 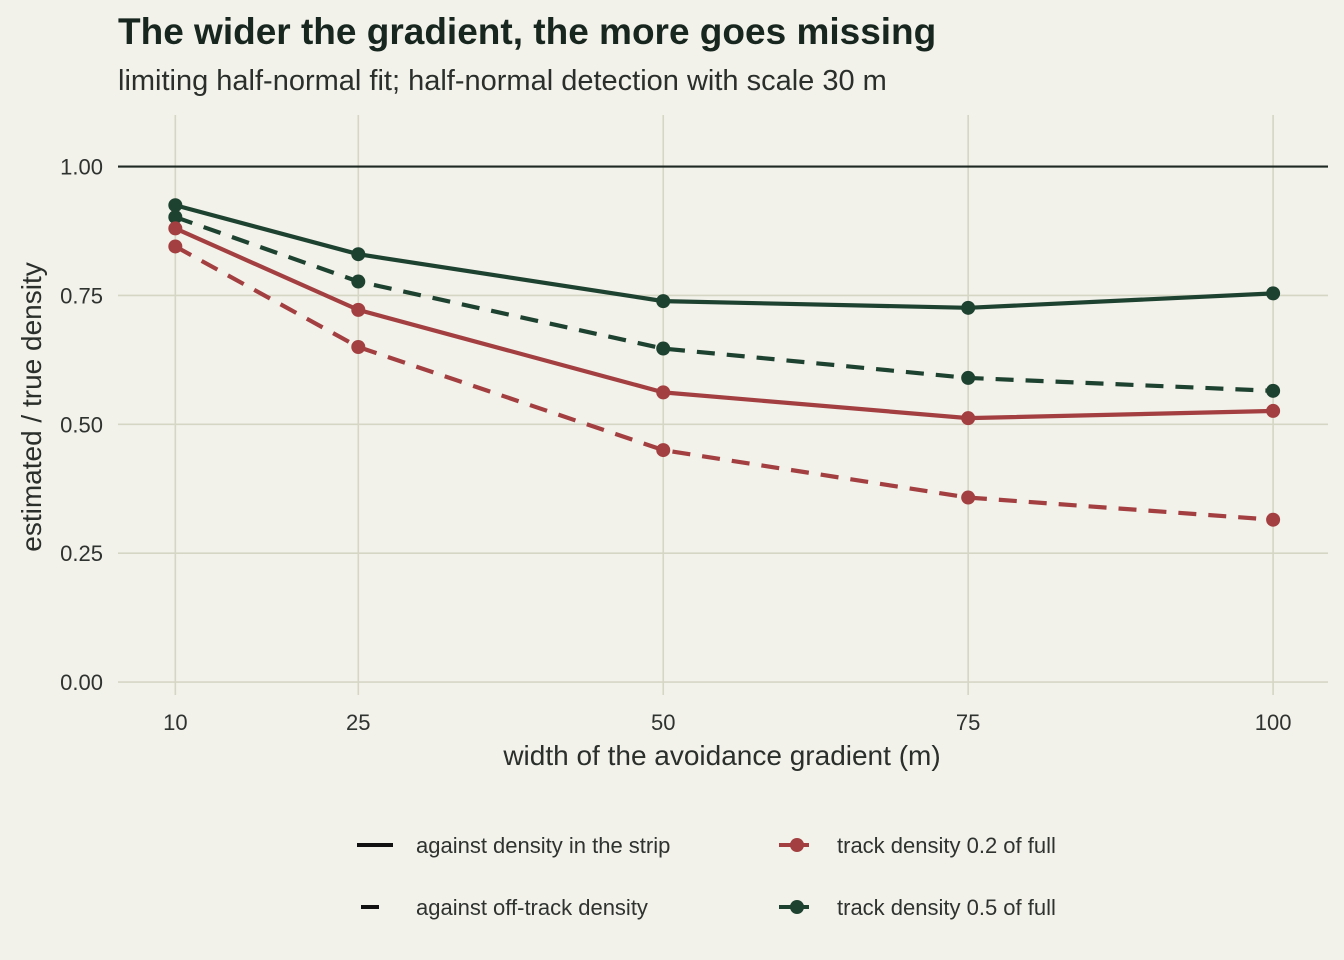 What do you see at coordinates (543, 845) in the screenshot?
I see `legend-label-strip: against density in the strip` at bounding box center [543, 845].